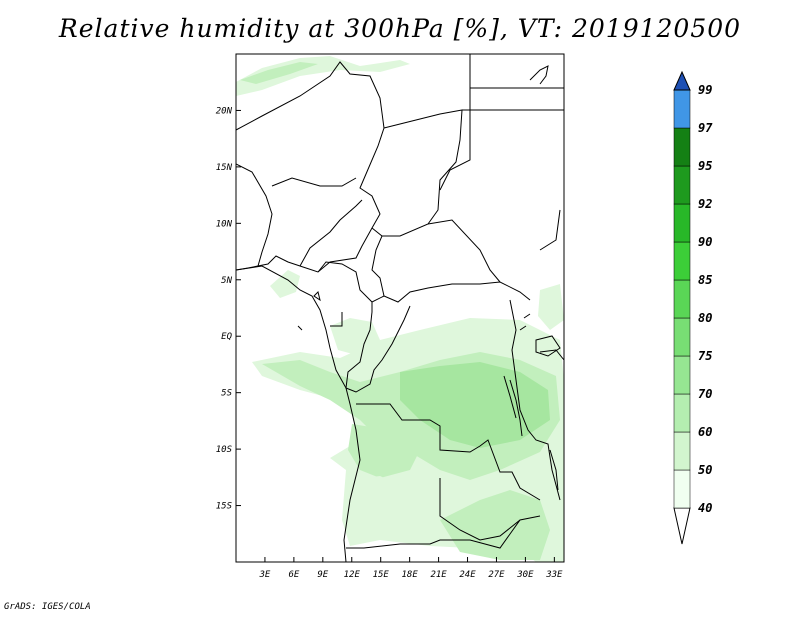 The image size is (800, 618). Describe the element at coordinates (475, 405) in the screenshot. I see `humidity-patch-congo` at that location.